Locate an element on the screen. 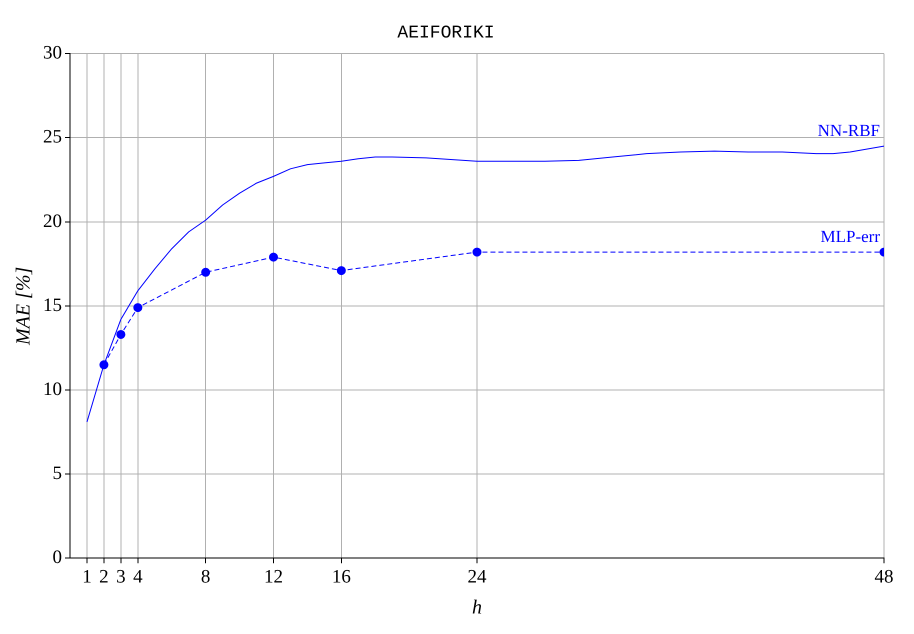 The image size is (914, 634). y-axis-title: MAE [%] is located at coordinates (23, 306).